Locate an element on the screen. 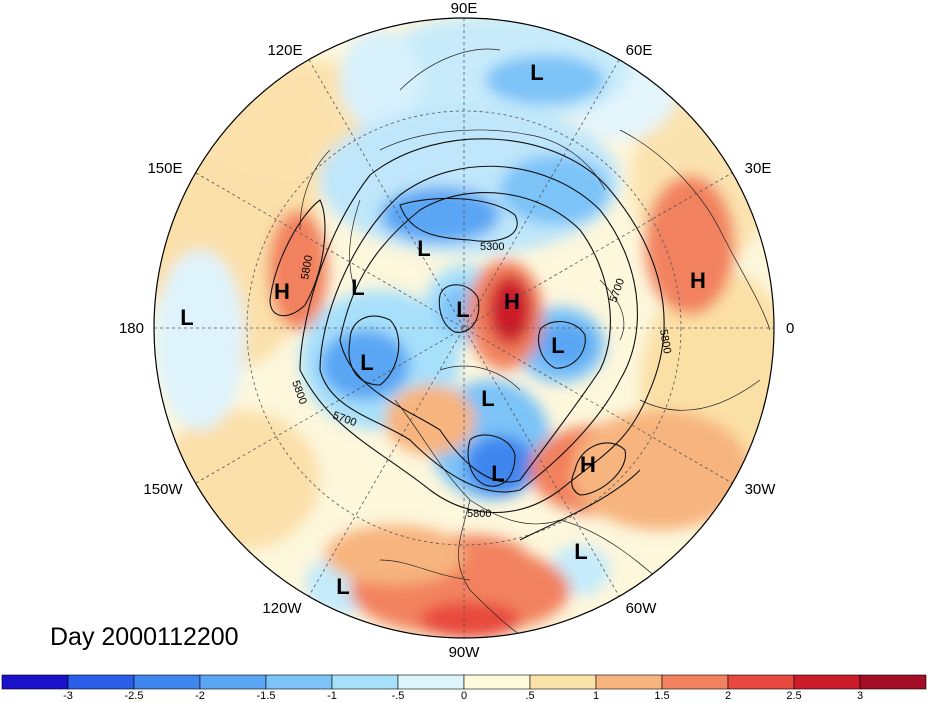  colorbar-tick-label: .5 is located at coordinates (529, 696).